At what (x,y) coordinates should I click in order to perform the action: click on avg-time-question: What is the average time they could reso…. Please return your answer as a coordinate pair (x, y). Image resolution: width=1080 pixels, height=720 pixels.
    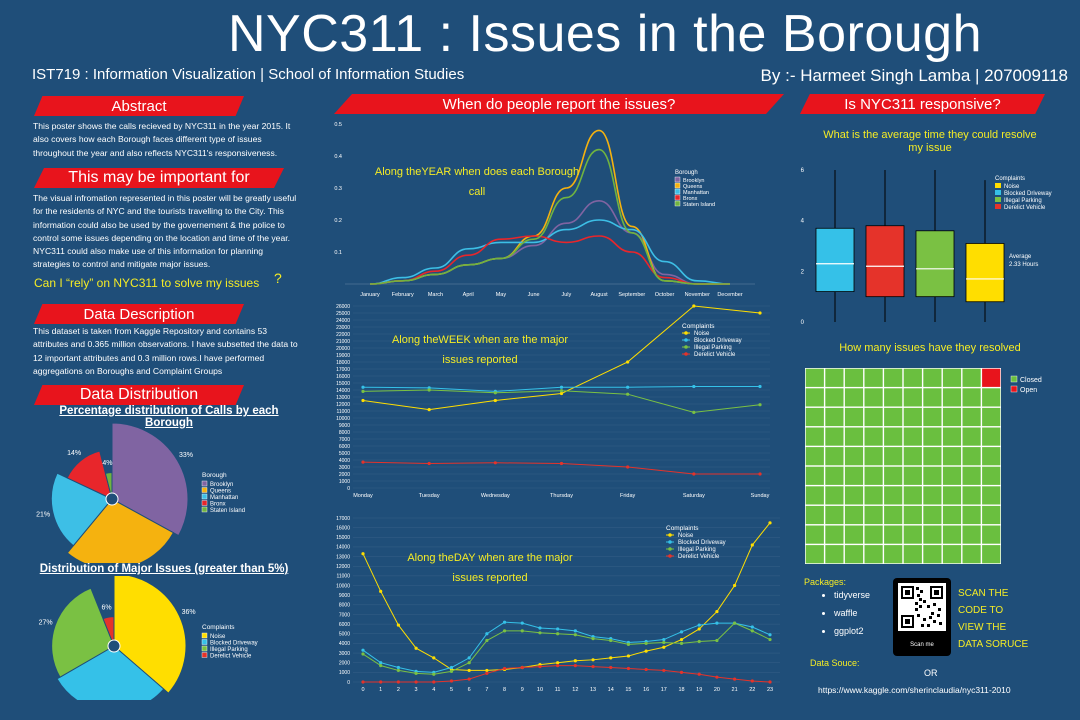
    Looking at the image, I should click on (930, 141).